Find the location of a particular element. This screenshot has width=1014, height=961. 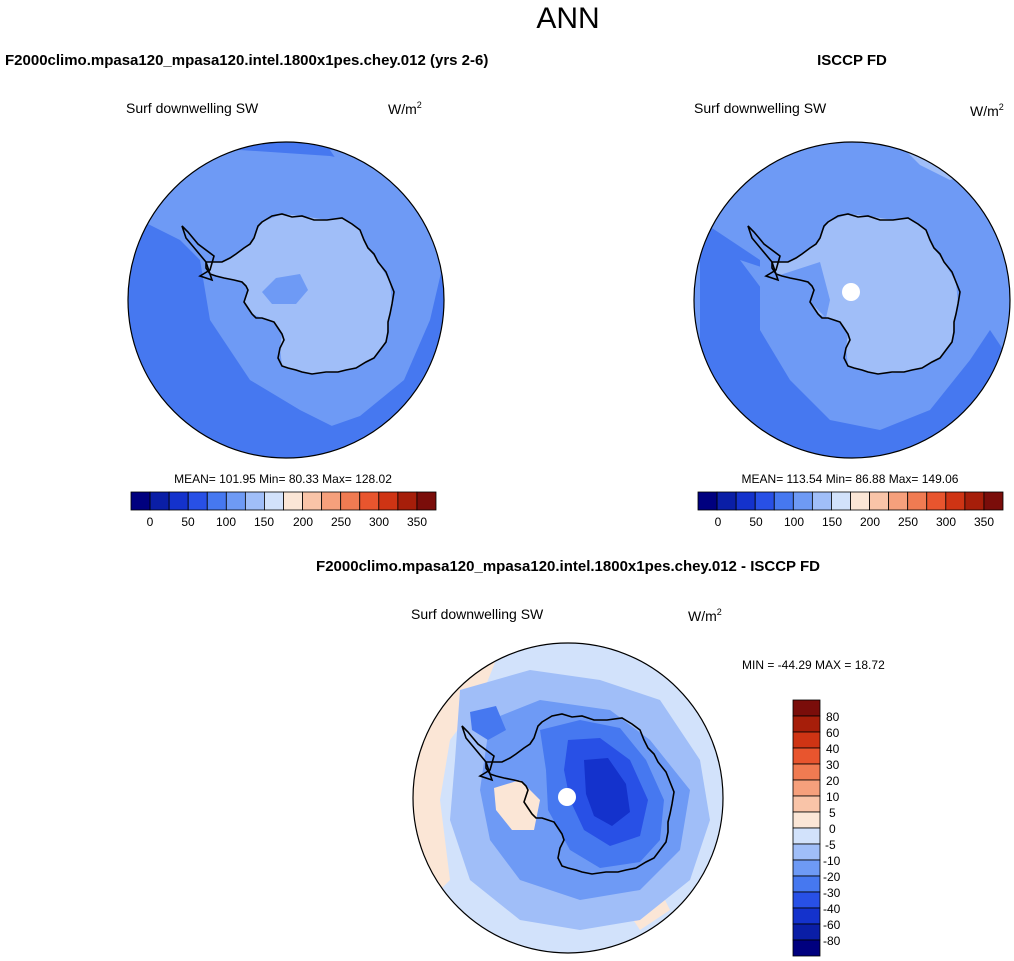

diff-units-label: W/m2 is located at coordinates (705, 615).